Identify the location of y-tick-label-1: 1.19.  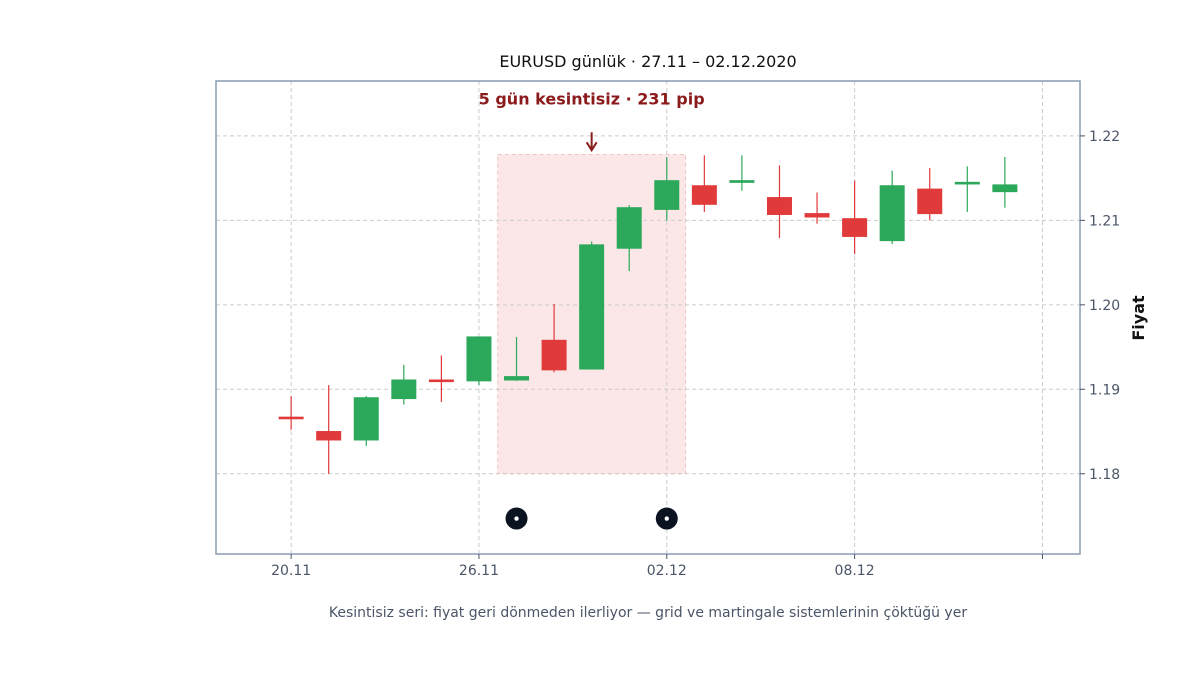
(1104, 390).